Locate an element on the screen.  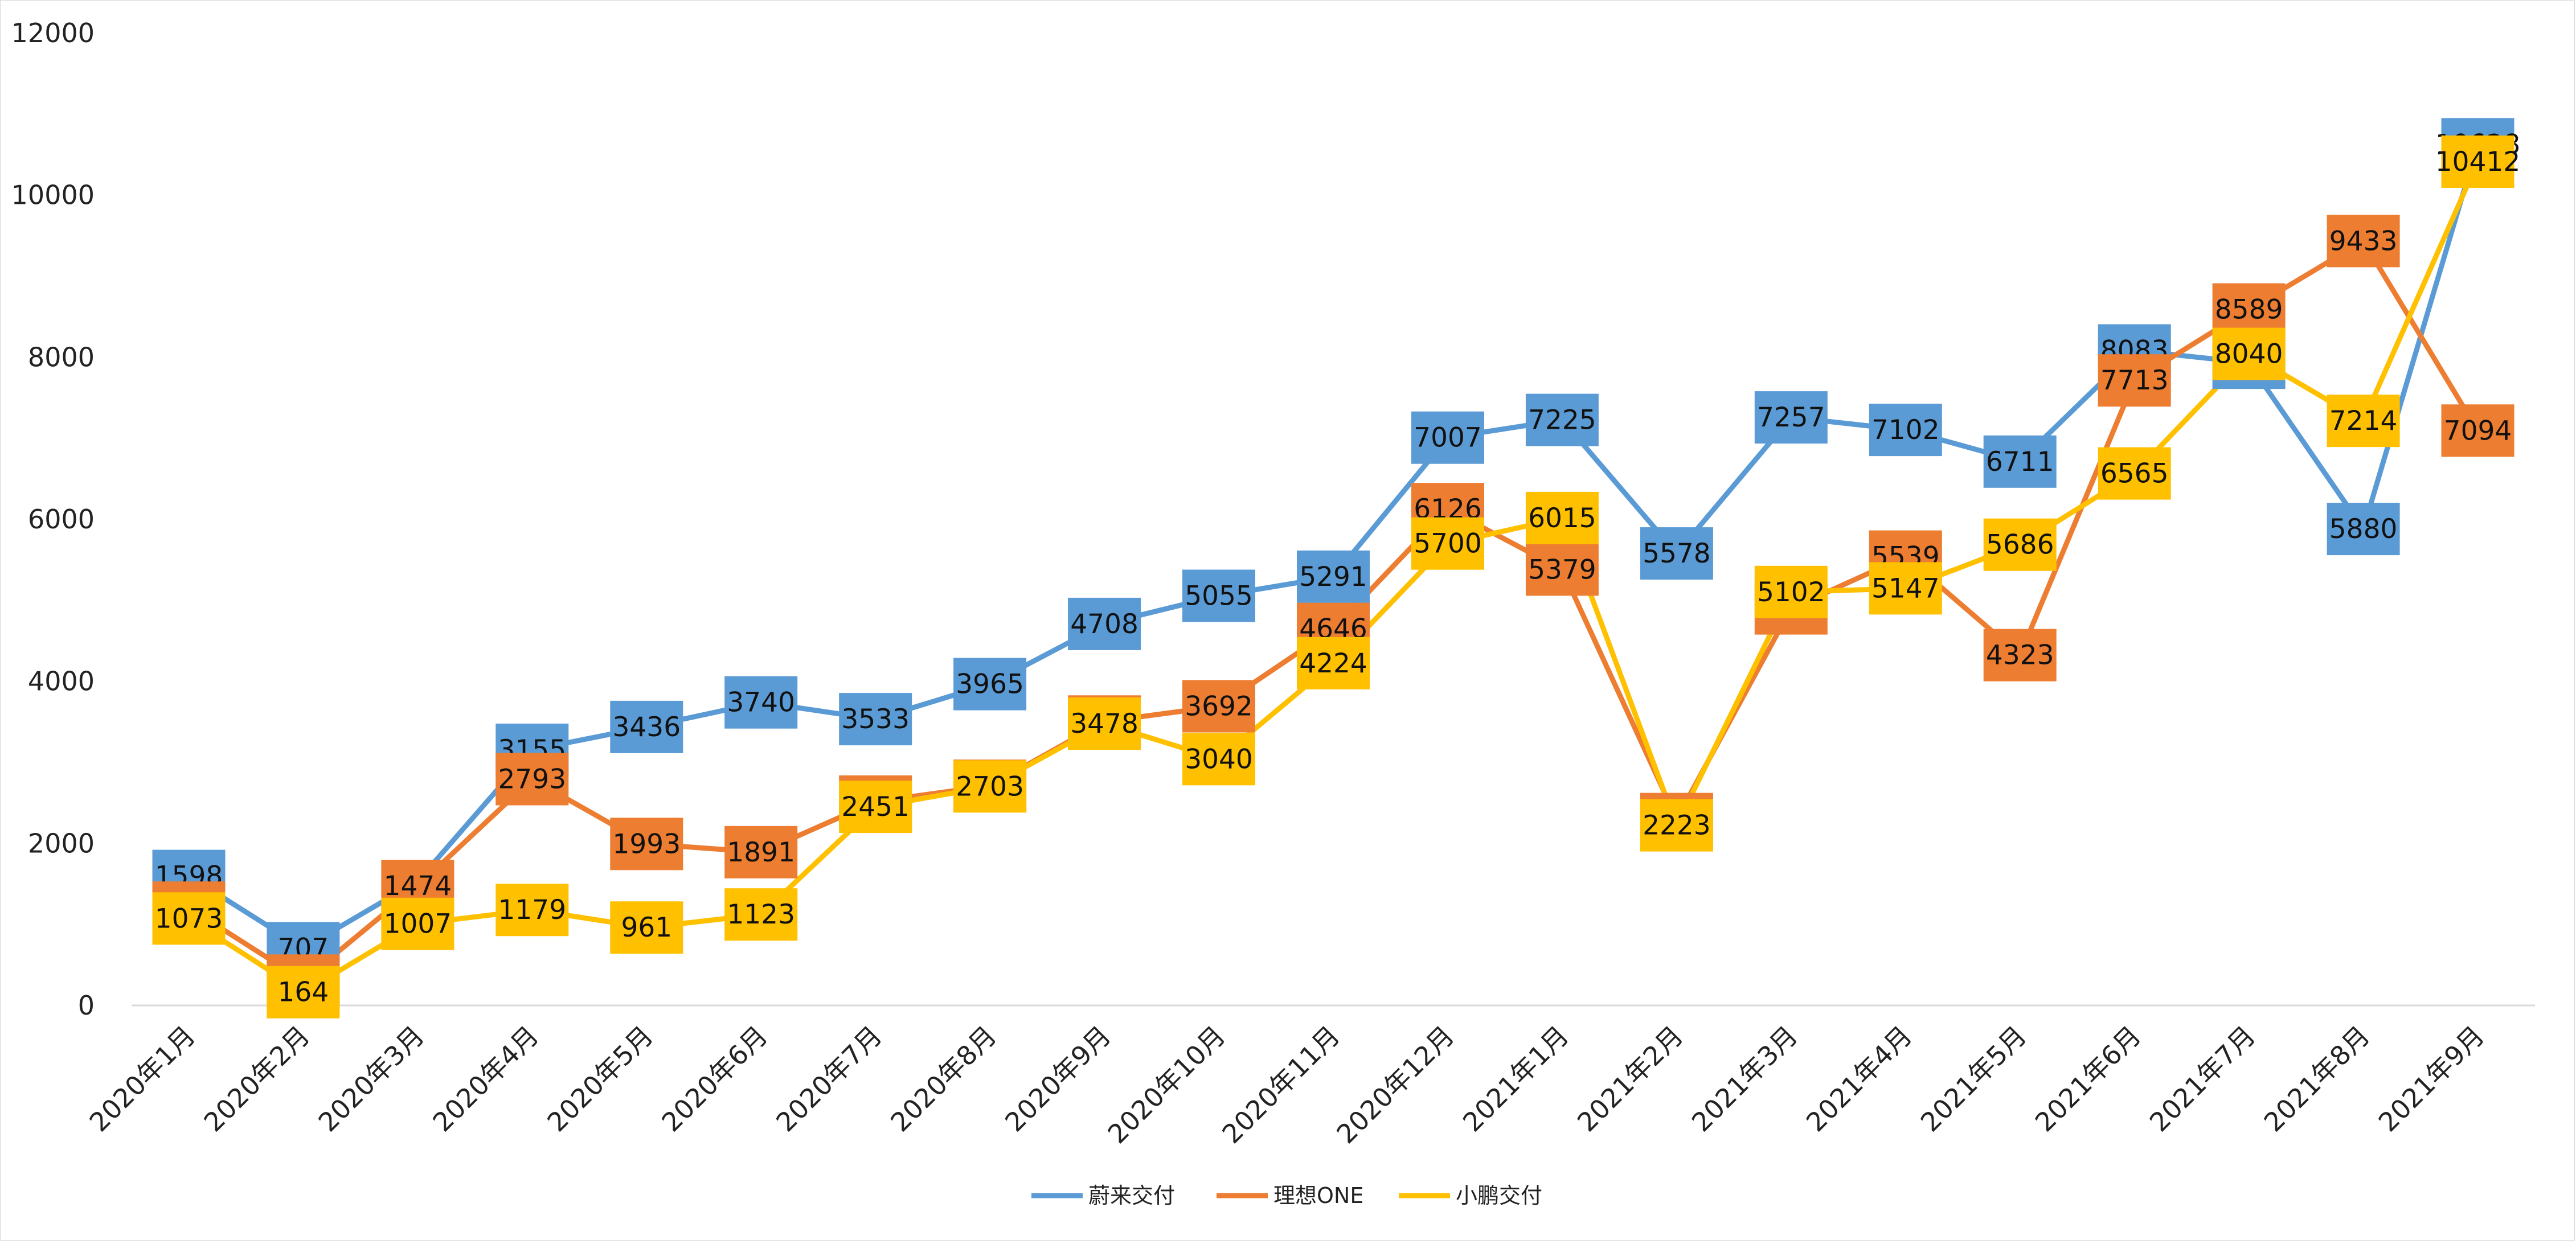
data-label: 4323 is located at coordinates (2020, 655).